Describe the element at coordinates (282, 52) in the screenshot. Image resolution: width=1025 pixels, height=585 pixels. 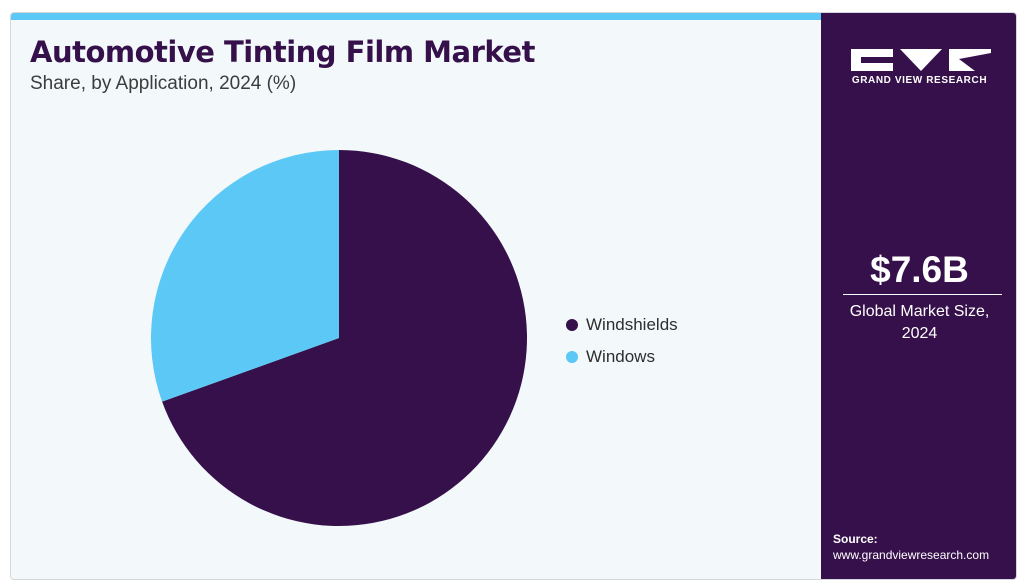
I see `chart-title: Automotive Tinting Film Market` at that location.